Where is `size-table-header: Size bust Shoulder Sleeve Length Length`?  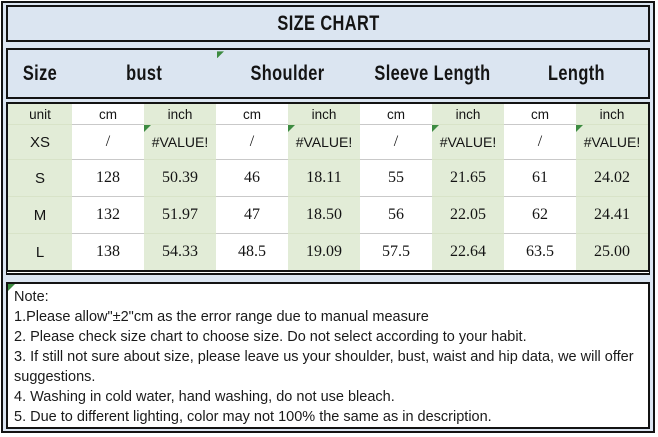 size-table-header: Size bust Shoulder Sleeve Length Length is located at coordinates (328, 73).